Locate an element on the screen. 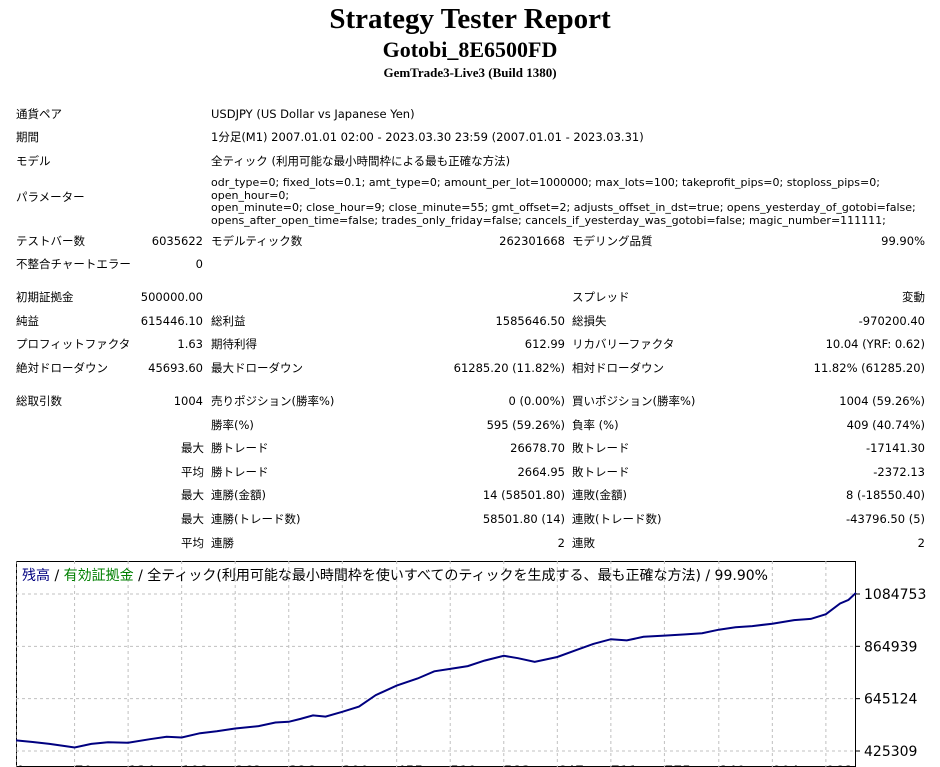 This screenshot has width=940, height=767. recovery-factor-value: 10.04 (YRF: 0.62) is located at coordinates (875, 344).